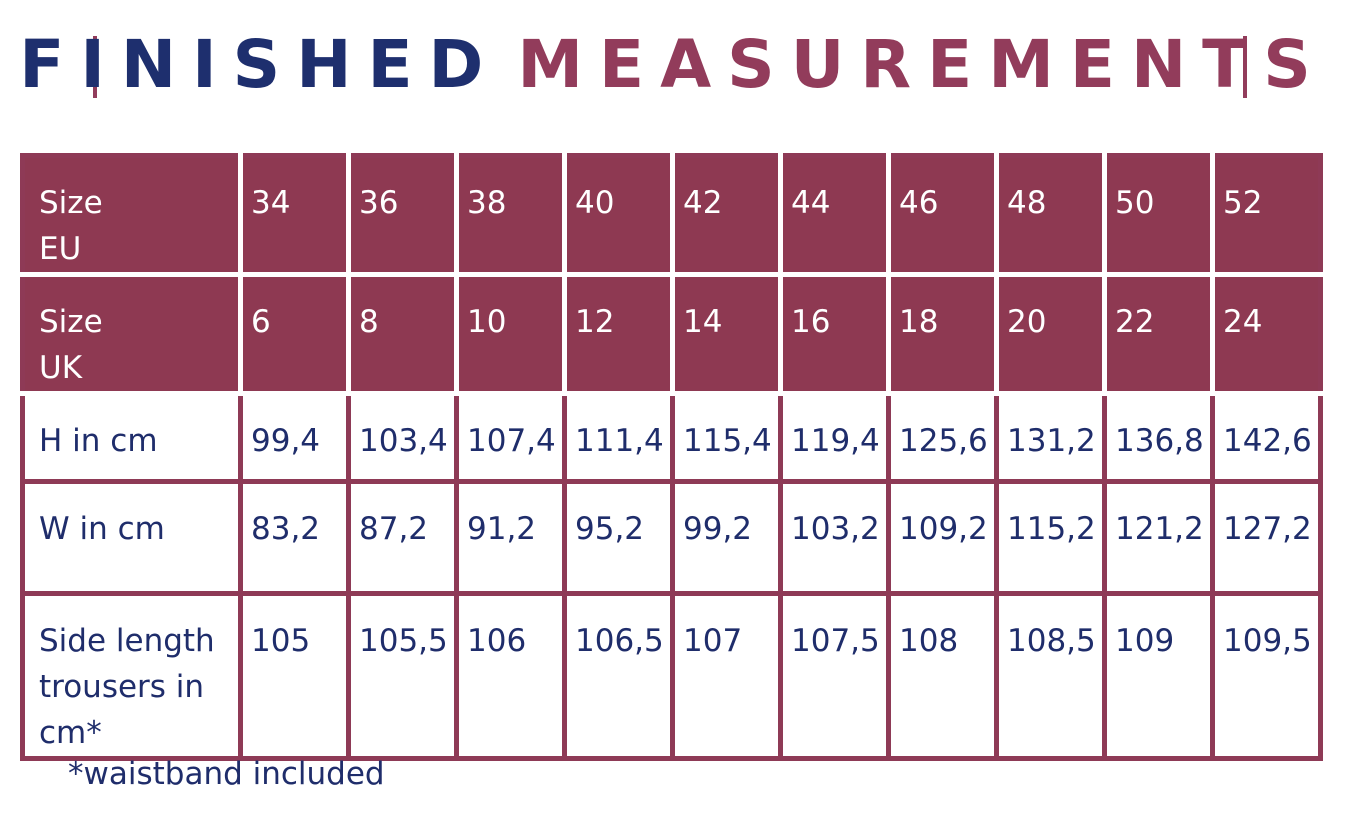  Describe the element at coordinates (1050, 537) in the screenshot. I see `cell: 115,2` at that location.